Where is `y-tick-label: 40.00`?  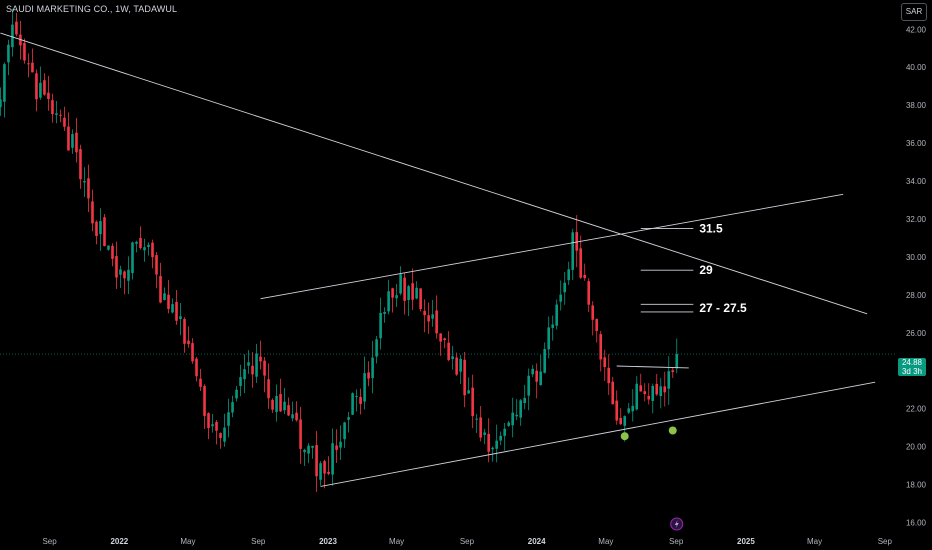 y-tick-label: 40.00 is located at coordinates (916, 67).